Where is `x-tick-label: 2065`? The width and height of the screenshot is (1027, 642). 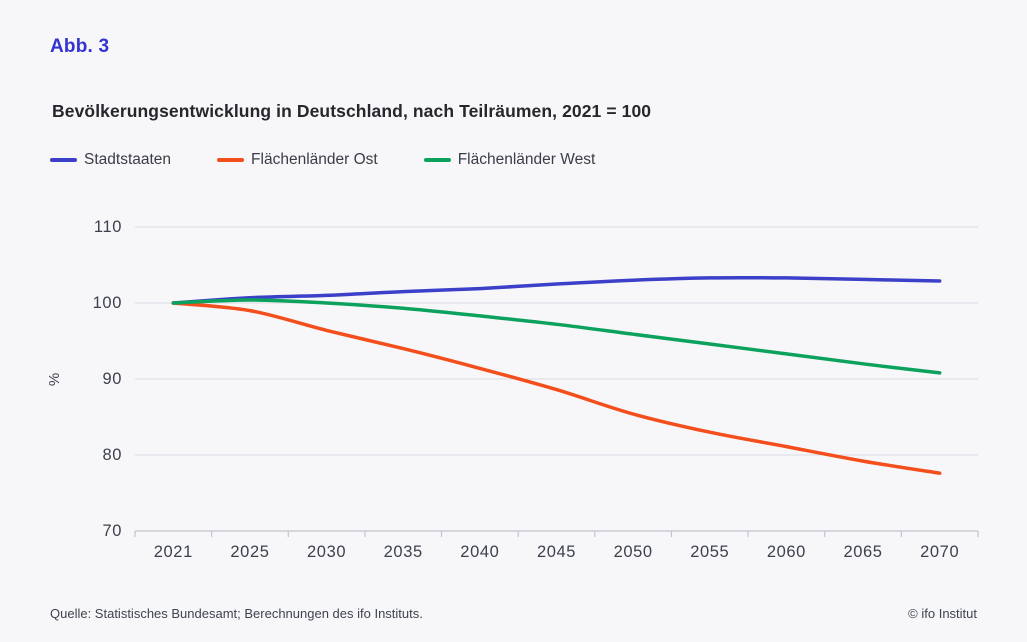
x-tick-label: 2065 is located at coordinates (863, 552).